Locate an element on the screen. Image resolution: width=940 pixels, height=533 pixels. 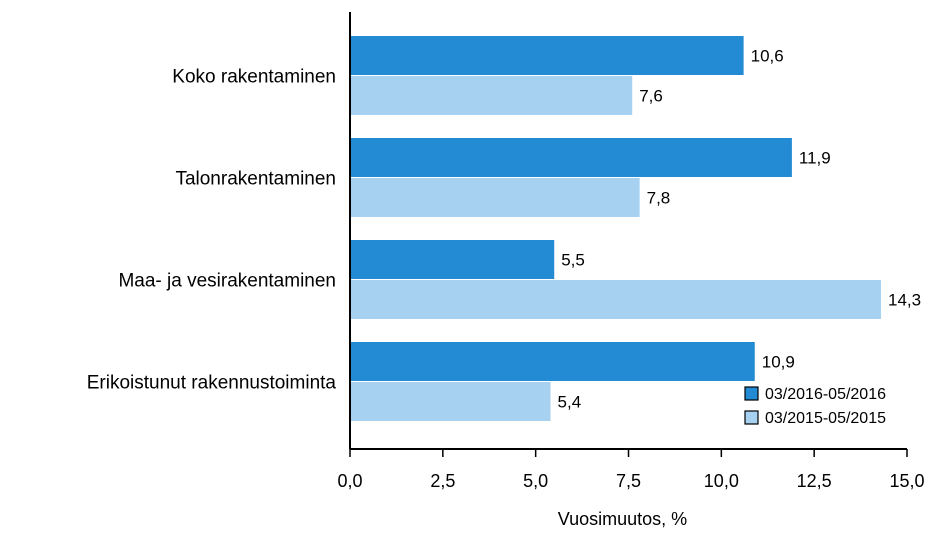
value-label-series1-3: 10,9 is located at coordinates (778, 362).